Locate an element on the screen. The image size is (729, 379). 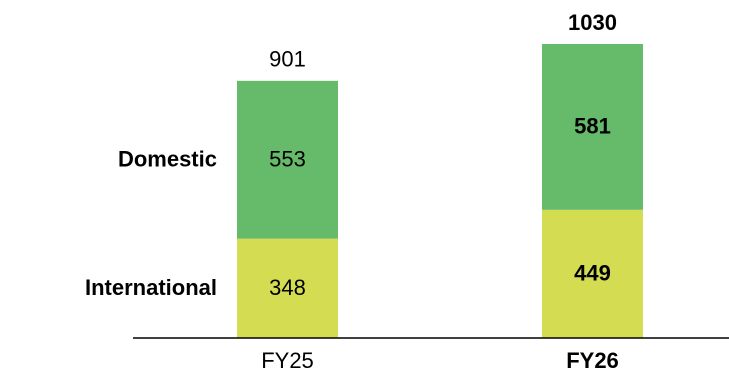
bar-domestic-fy25 is located at coordinates (287, 159).